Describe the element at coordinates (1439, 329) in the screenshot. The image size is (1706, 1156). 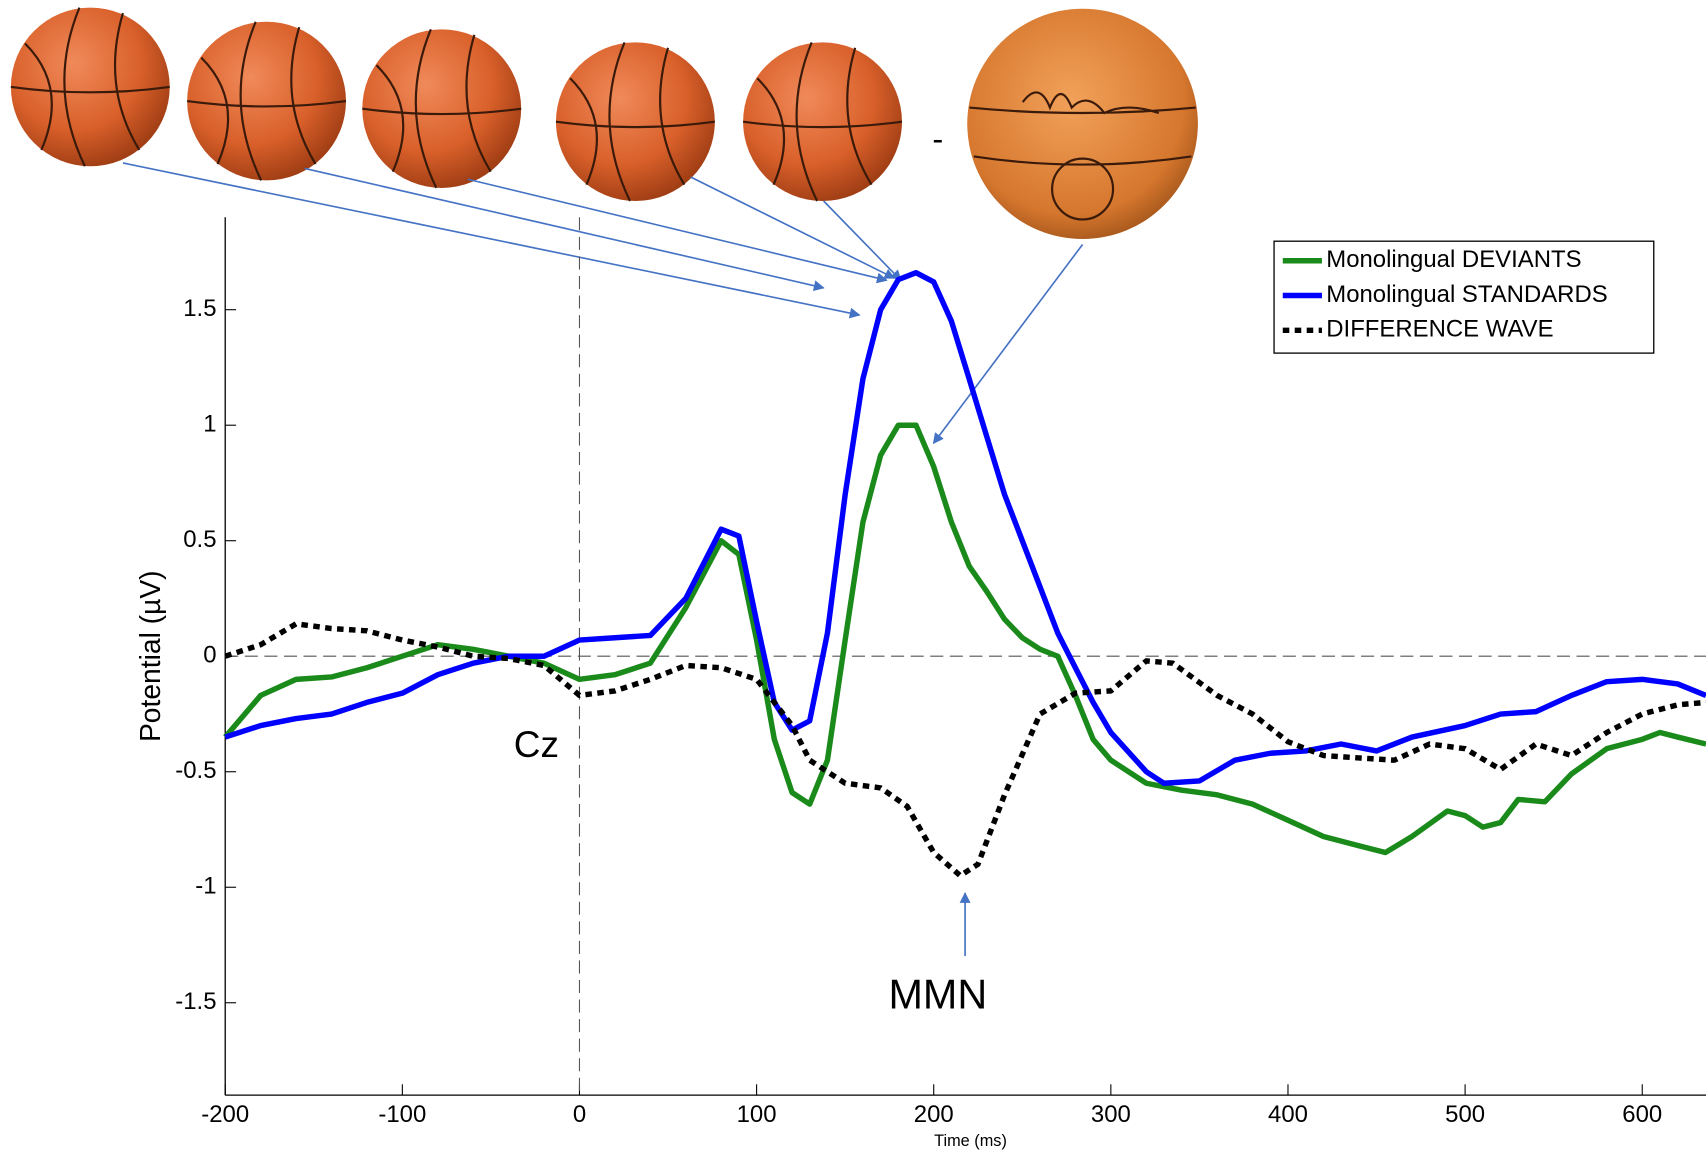
I see `legend-label: DIFFERENCE WAVE` at that location.